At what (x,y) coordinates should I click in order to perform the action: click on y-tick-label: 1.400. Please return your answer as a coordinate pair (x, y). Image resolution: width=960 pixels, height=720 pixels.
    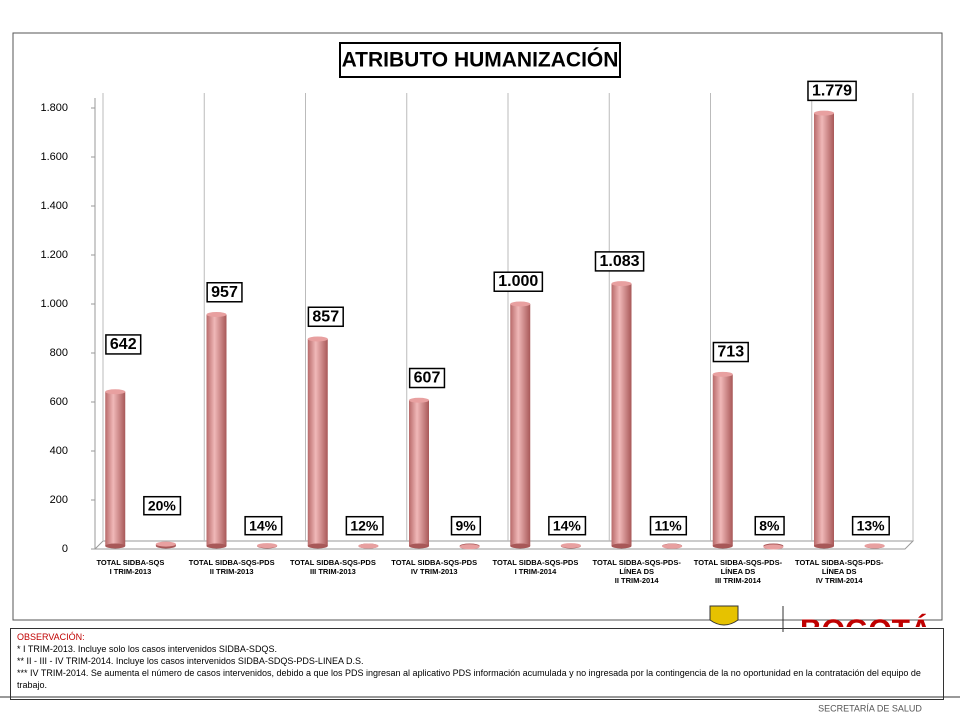
    Looking at the image, I should click on (54, 206).